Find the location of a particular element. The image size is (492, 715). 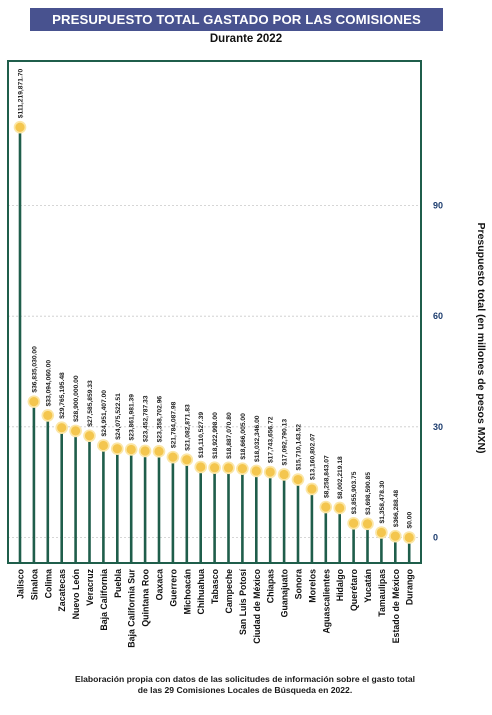

value-label: $21,784,087.98 is located at coordinates (173, 424).